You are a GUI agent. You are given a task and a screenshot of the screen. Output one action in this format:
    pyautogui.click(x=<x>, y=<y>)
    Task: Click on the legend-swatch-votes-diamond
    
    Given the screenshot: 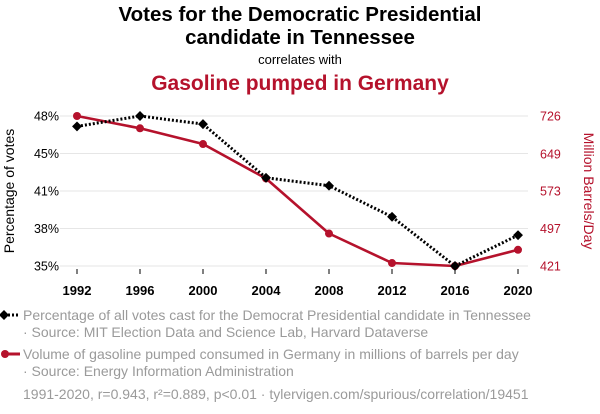 What is the action you would take?
    pyautogui.click(x=4, y=315)
    